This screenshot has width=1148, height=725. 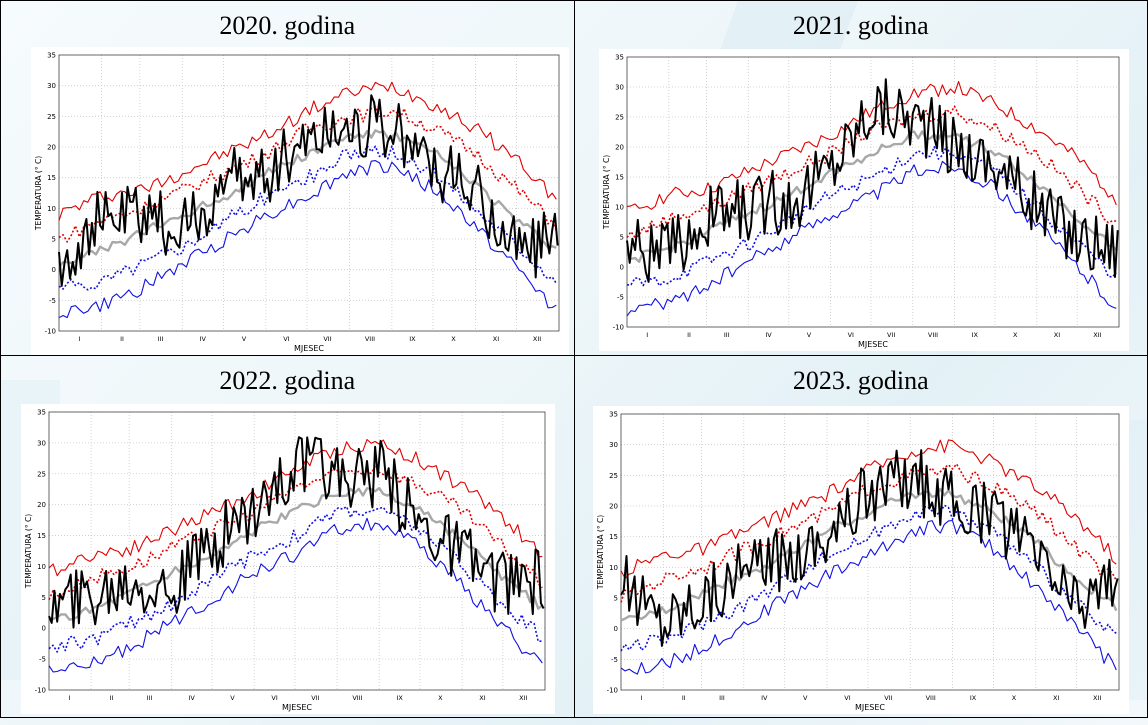 I want to click on chart-title: 2021. godina, so click(x=860, y=25).